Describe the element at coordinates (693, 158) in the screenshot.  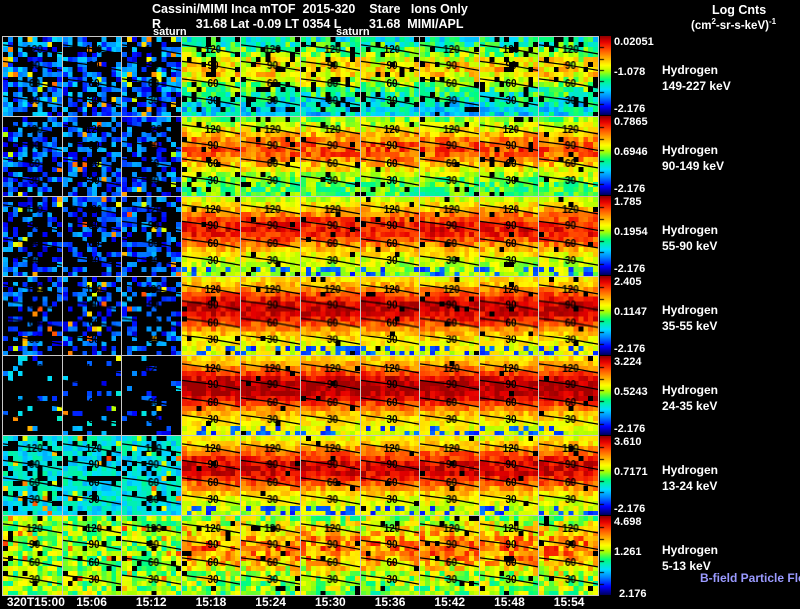
I see `channel-label: Hydrogen 90-149 keV` at that location.